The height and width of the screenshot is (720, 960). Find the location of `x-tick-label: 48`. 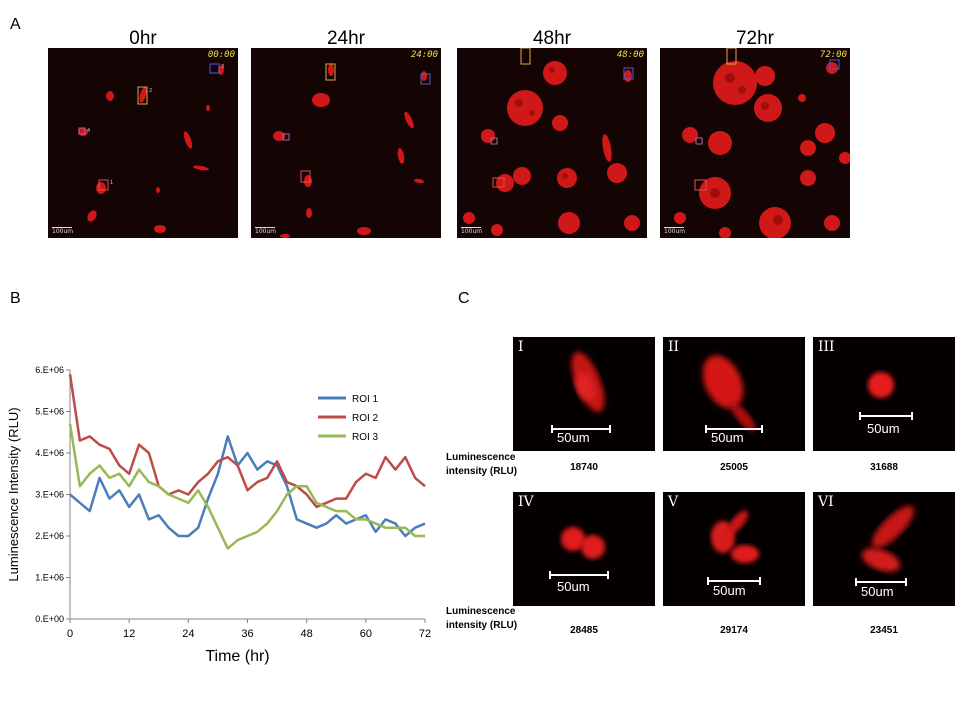

x-tick-label: 48 is located at coordinates (307, 634).